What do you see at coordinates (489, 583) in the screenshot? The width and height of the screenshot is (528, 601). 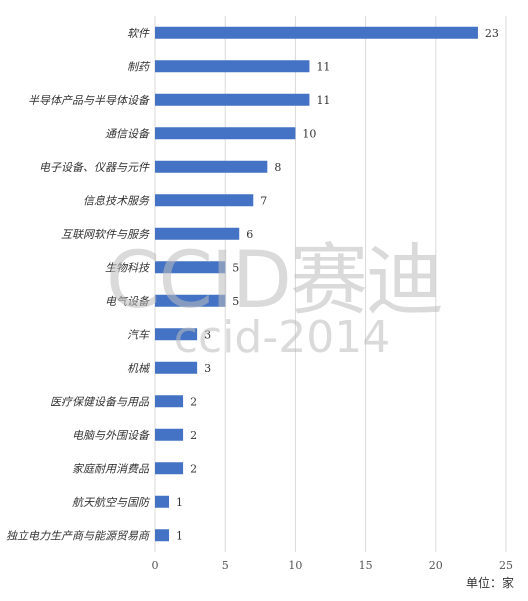 I see `unit-label: 单位：家` at bounding box center [489, 583].